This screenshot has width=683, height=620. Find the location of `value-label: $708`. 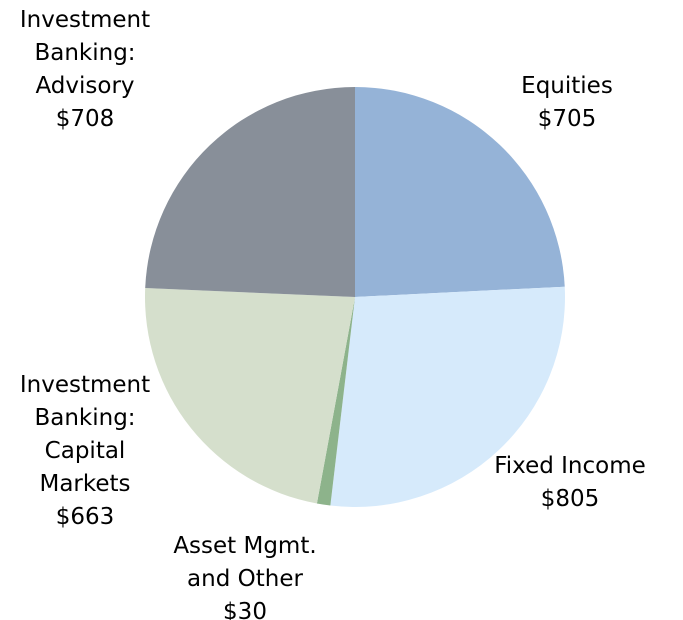

value-label: $708 is located at coordinates (85, 119).